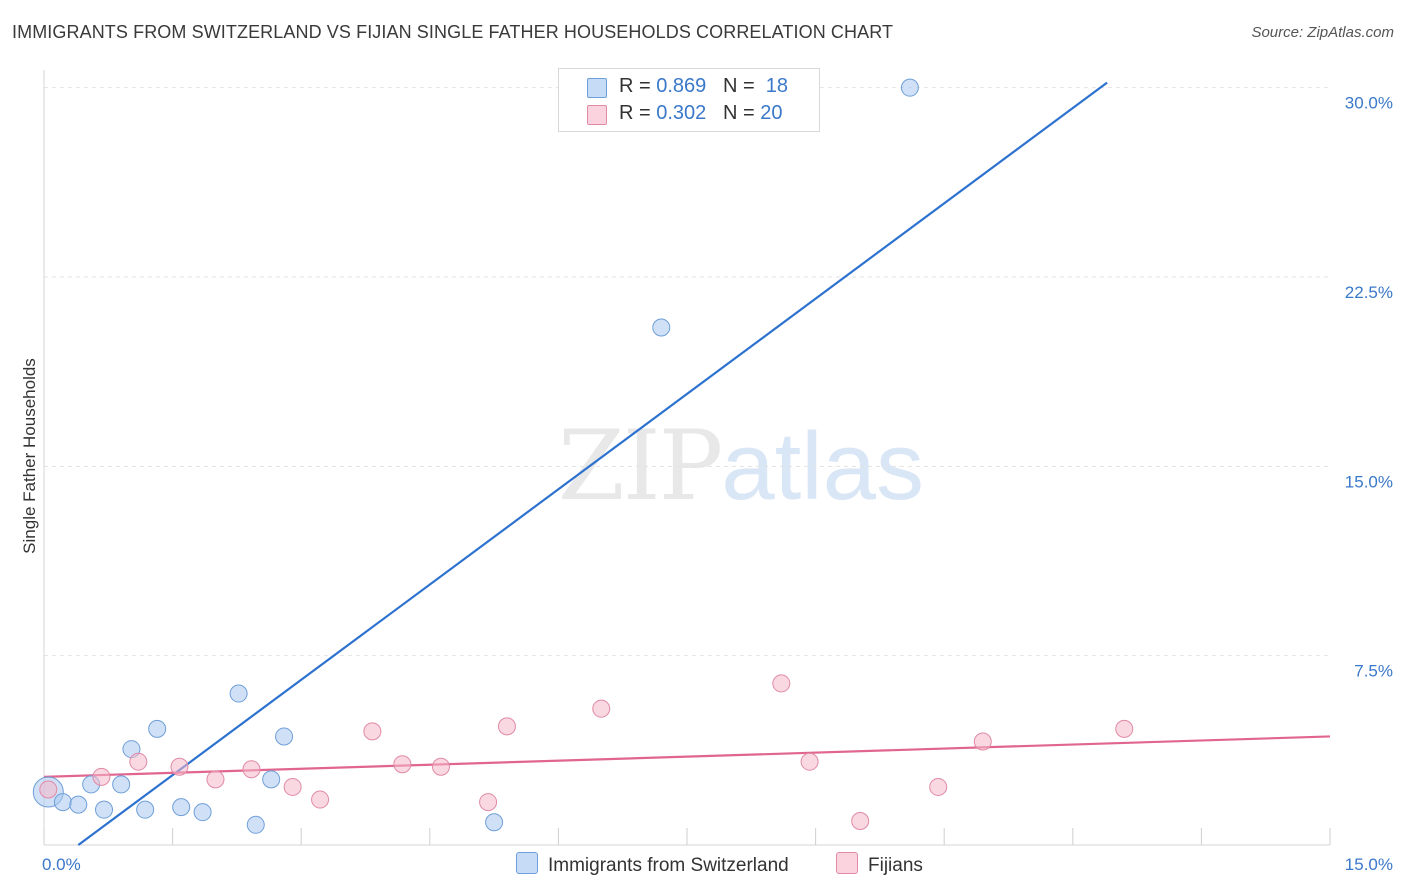 The image size is (1406, 892). I want to click on n-value: 20, so click(771, 113).